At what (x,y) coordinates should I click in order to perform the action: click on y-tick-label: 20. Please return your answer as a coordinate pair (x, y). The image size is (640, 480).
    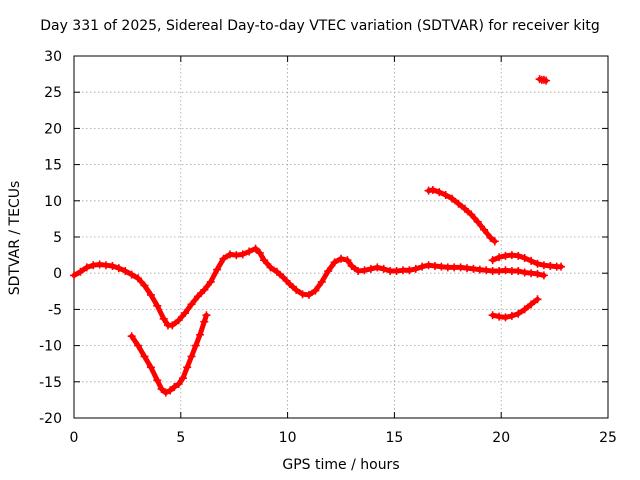
    Looking at the image, I should click on (53, 129).